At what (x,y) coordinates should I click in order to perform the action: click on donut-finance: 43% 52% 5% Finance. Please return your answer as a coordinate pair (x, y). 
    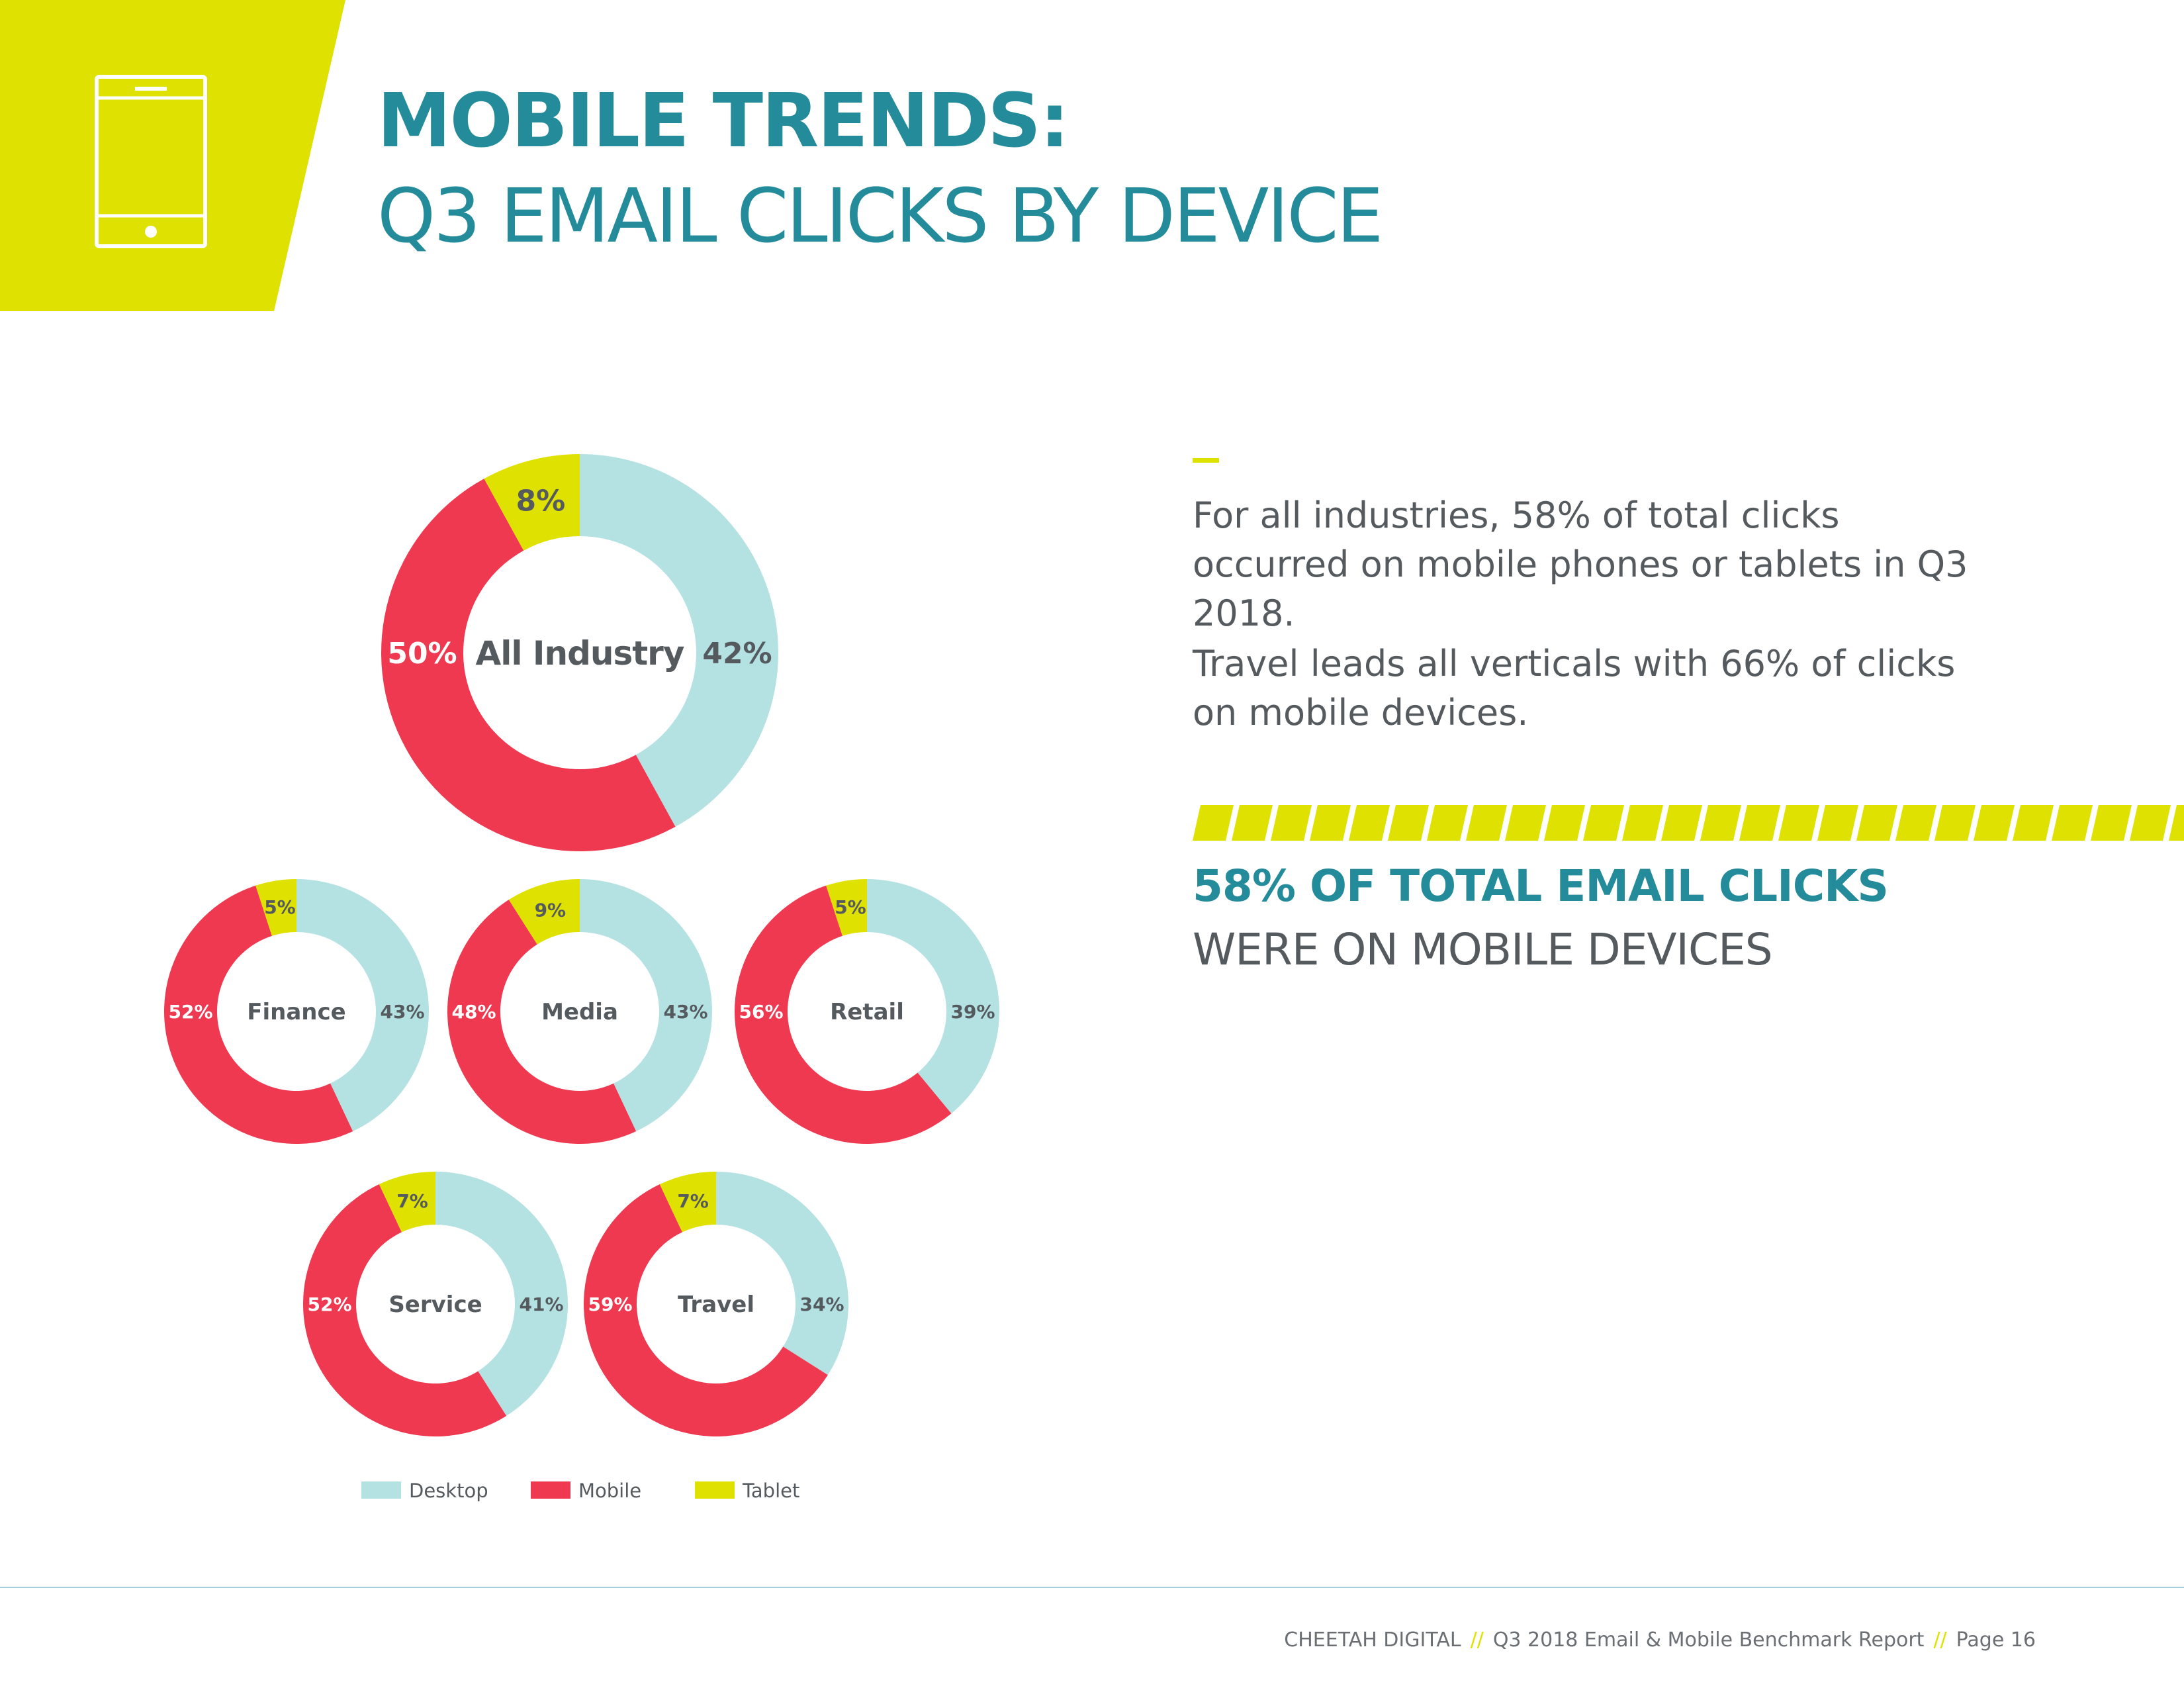
    Looking at the image, I should click on (297, 1011).